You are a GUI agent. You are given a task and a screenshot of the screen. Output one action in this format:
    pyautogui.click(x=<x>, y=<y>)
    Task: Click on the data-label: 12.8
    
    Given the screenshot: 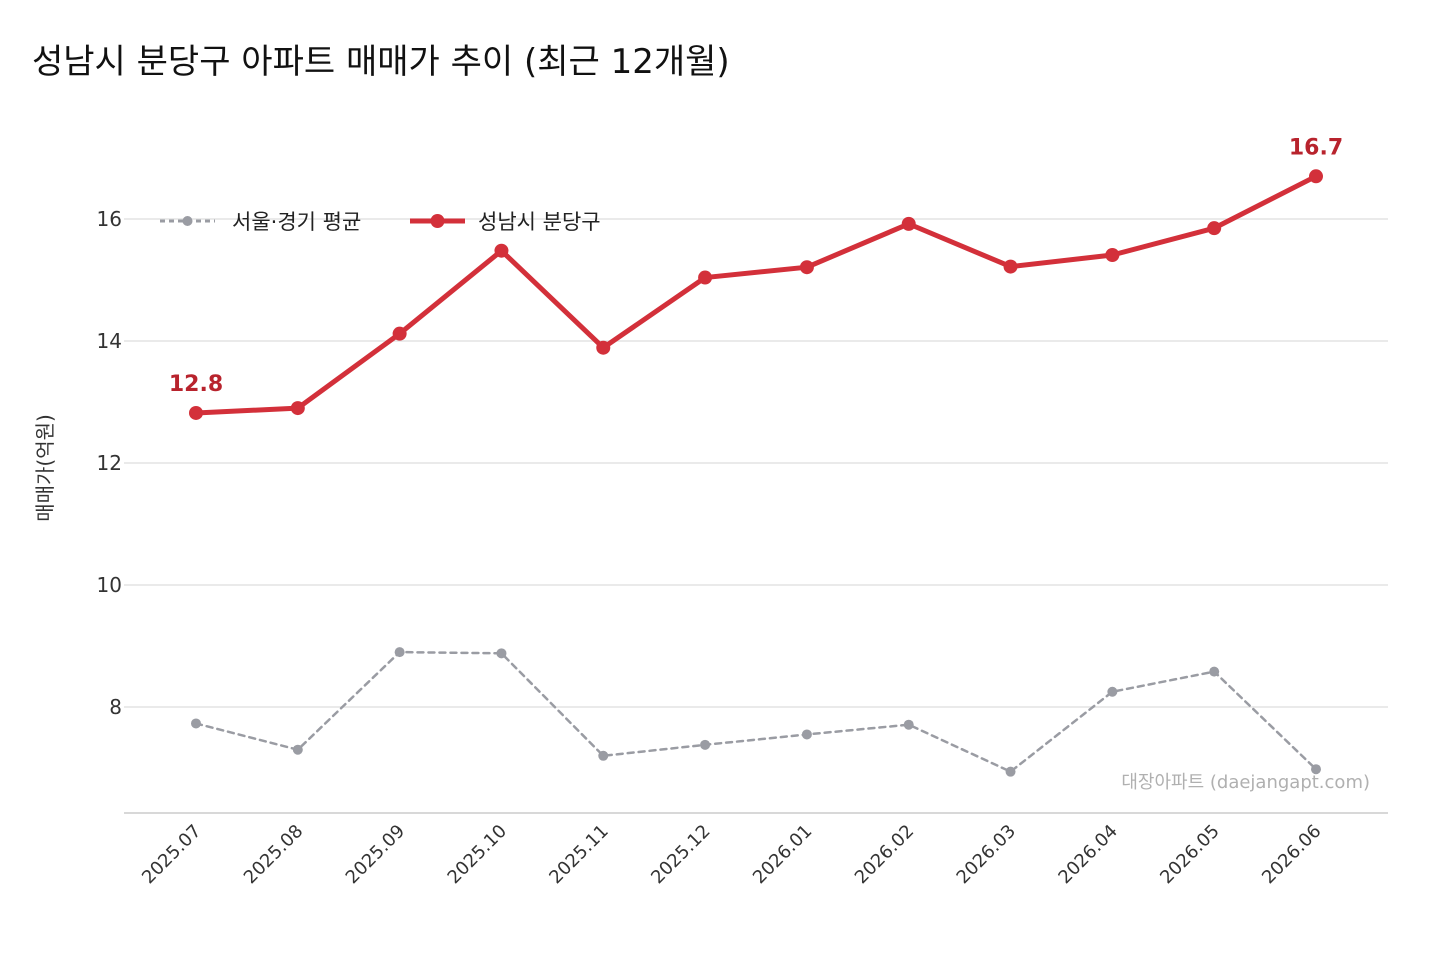 What is the action you would take?
    pyautogui.click(x=196, y=384)
    